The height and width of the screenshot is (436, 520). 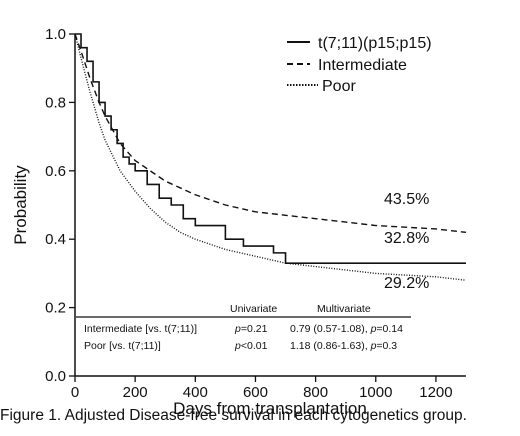 I want to click on y-tick-label: 0.0, so click(x=55, y=376).